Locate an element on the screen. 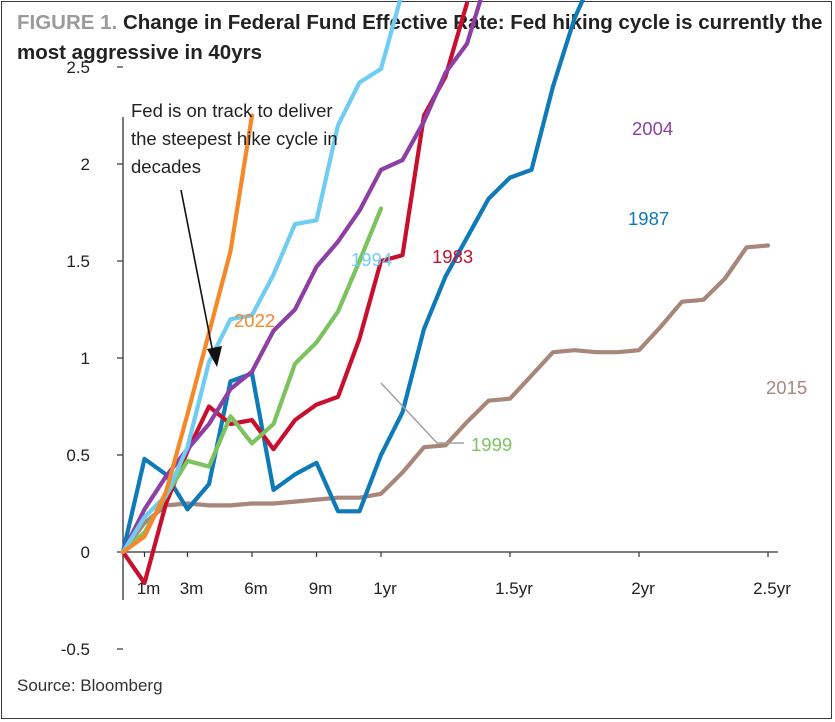 The width and height of the screenshot is (835, 722). figure-label: FIGURE 1. is located at coordinates (67, 22).